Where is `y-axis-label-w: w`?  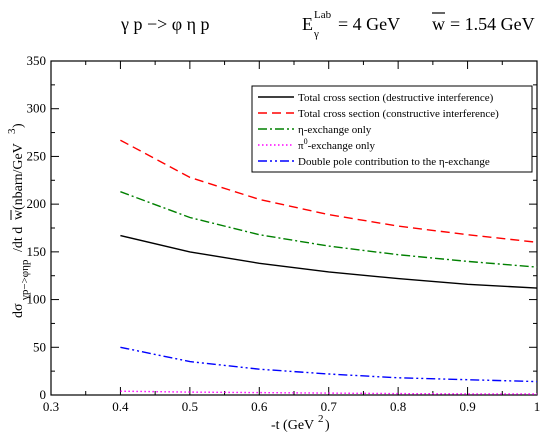
y-axis-label-w: w is located at coordinates (18, 214).